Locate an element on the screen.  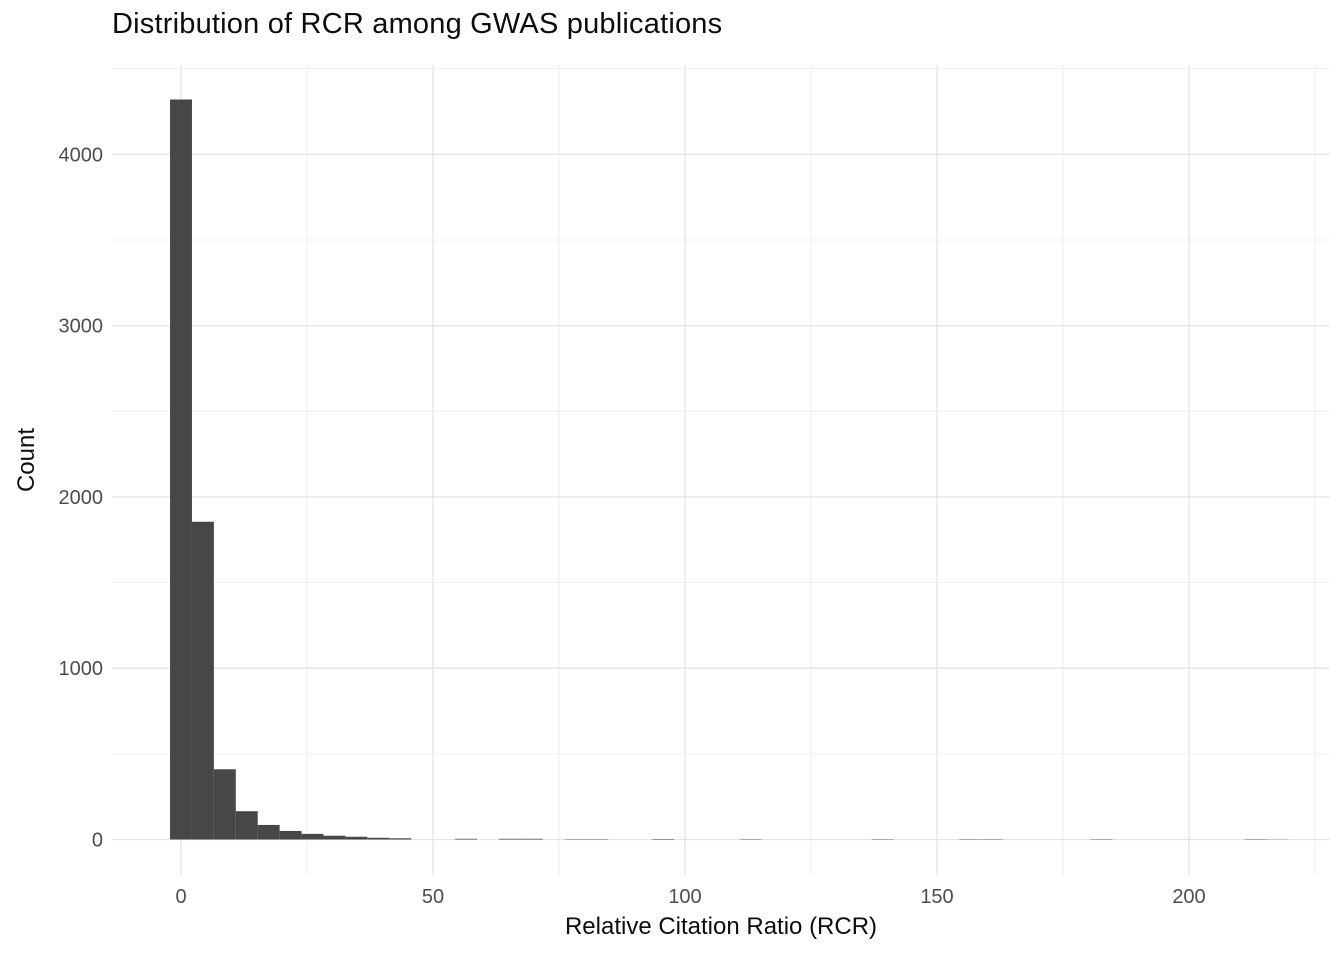
x-tick-label: 0 is located at coordinates (180, 897).